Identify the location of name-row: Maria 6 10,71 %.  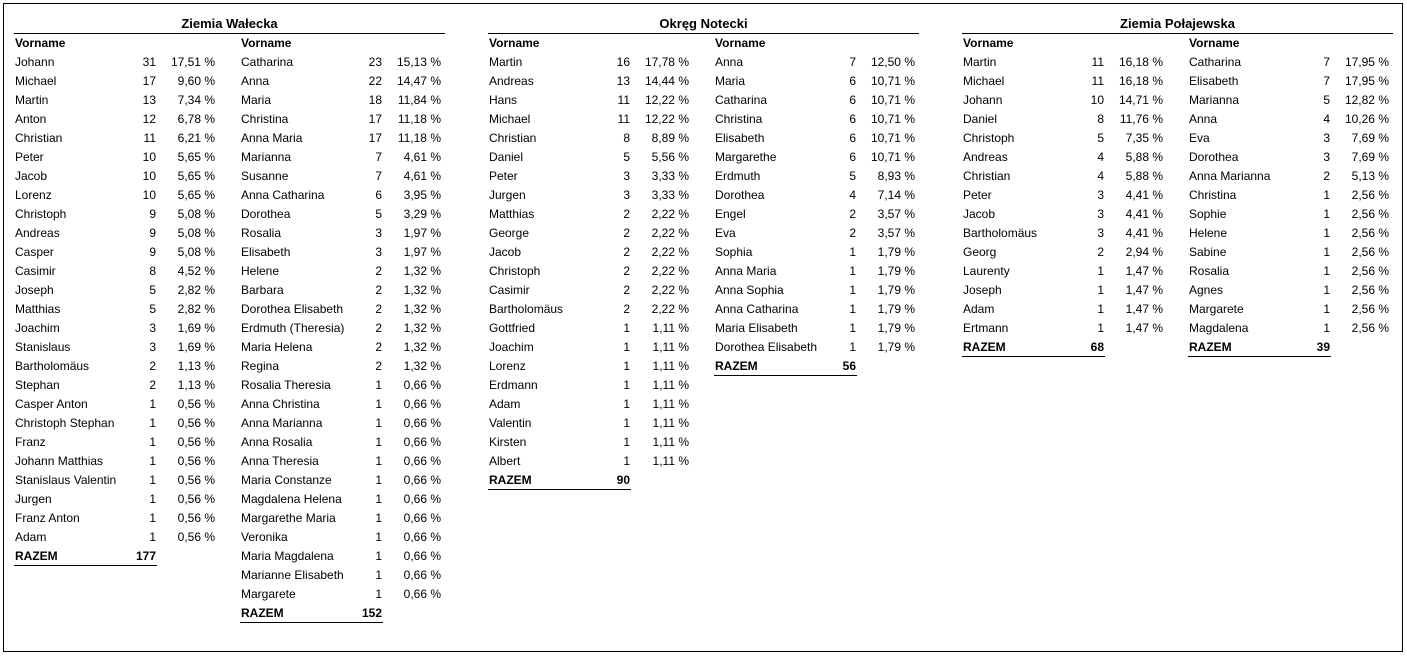
(814, 81).